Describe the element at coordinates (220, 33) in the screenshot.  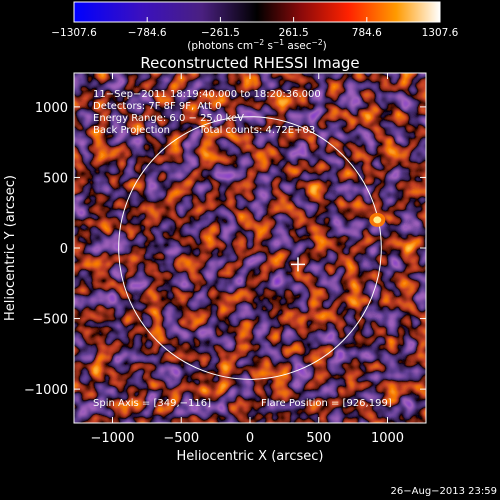
I see `colorbar-tick-label: −261.5` at that location.